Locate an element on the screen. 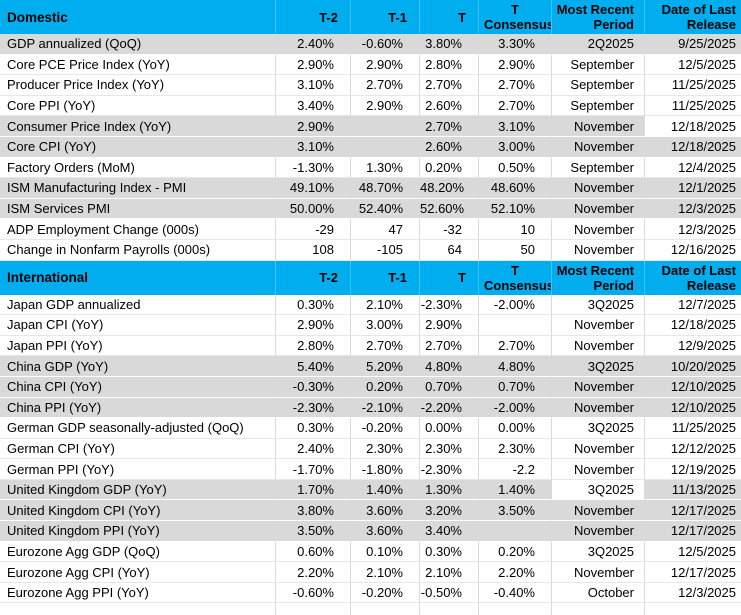 This screenshot has width=741, height=615. cell-date-of-last-release: 12/12/2025 is located at coordinates (693, 449).